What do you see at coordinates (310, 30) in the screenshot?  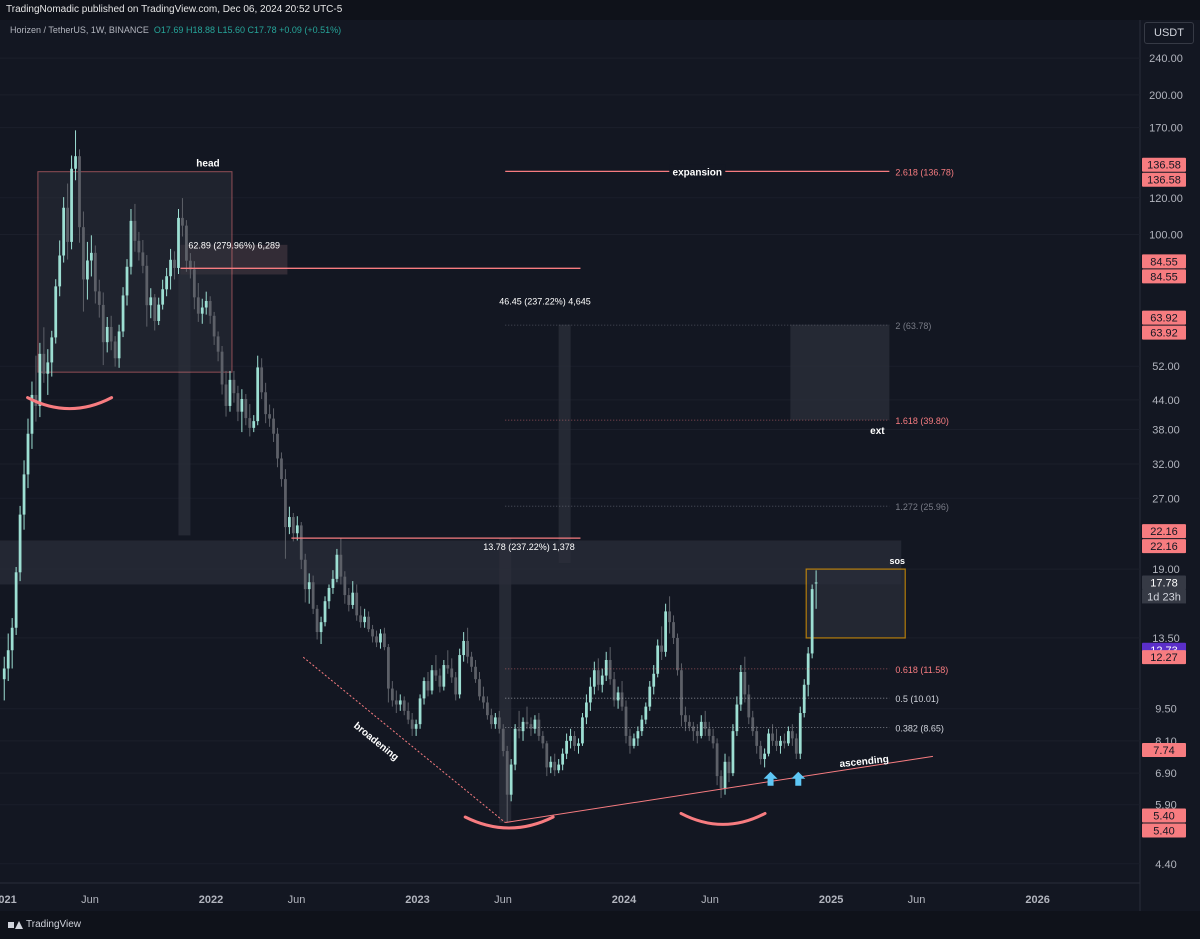 I see `ohlc-change: +0.09 (+0.51%)` at bounding box center [310, 30].